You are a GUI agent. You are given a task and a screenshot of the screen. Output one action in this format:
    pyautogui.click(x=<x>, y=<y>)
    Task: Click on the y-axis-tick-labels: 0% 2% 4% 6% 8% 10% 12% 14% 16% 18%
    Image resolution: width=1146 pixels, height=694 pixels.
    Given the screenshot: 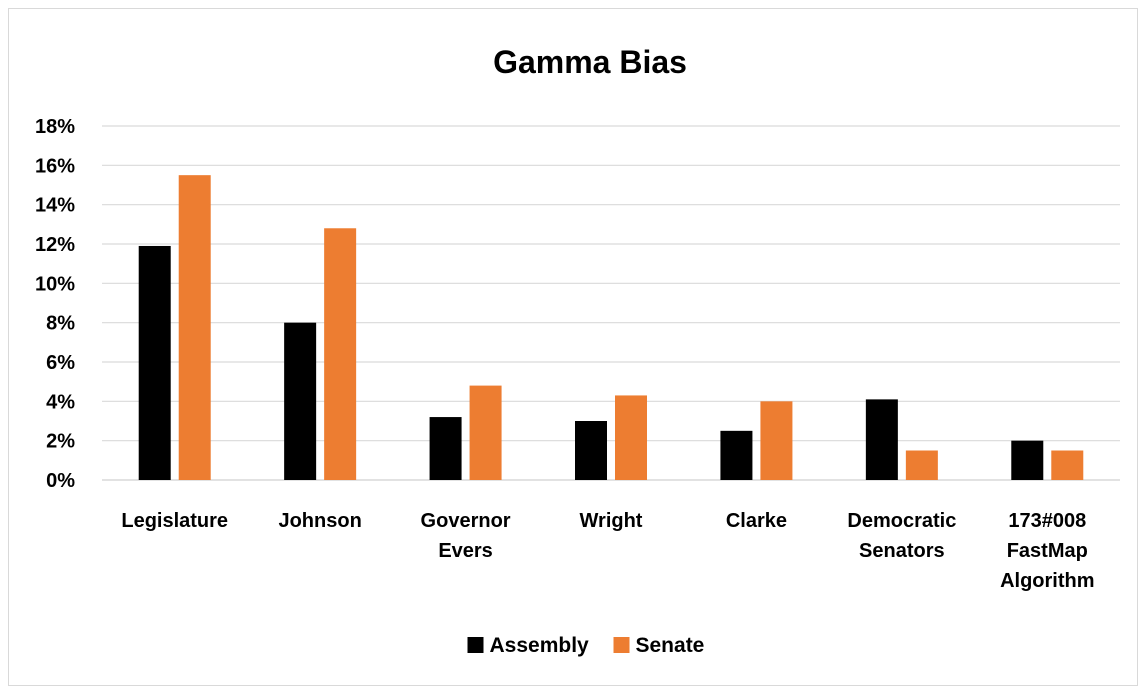 What is the action you would take?
    pyautogui.click(x=55, y=304)
    